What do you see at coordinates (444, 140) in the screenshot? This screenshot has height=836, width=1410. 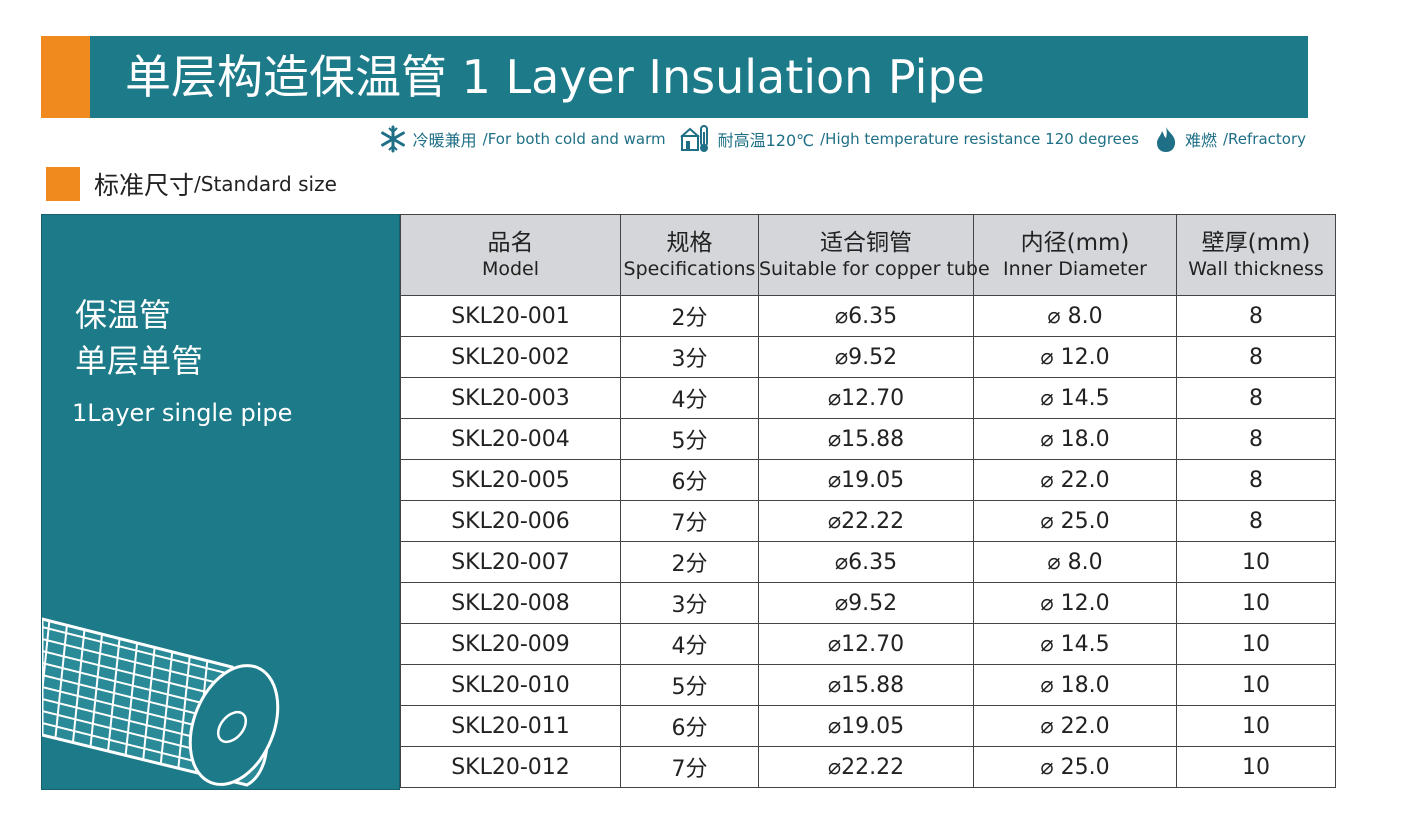 I see `feature-cold-warm-zh: 冷暖兼用` at bounding box center [444, 140].